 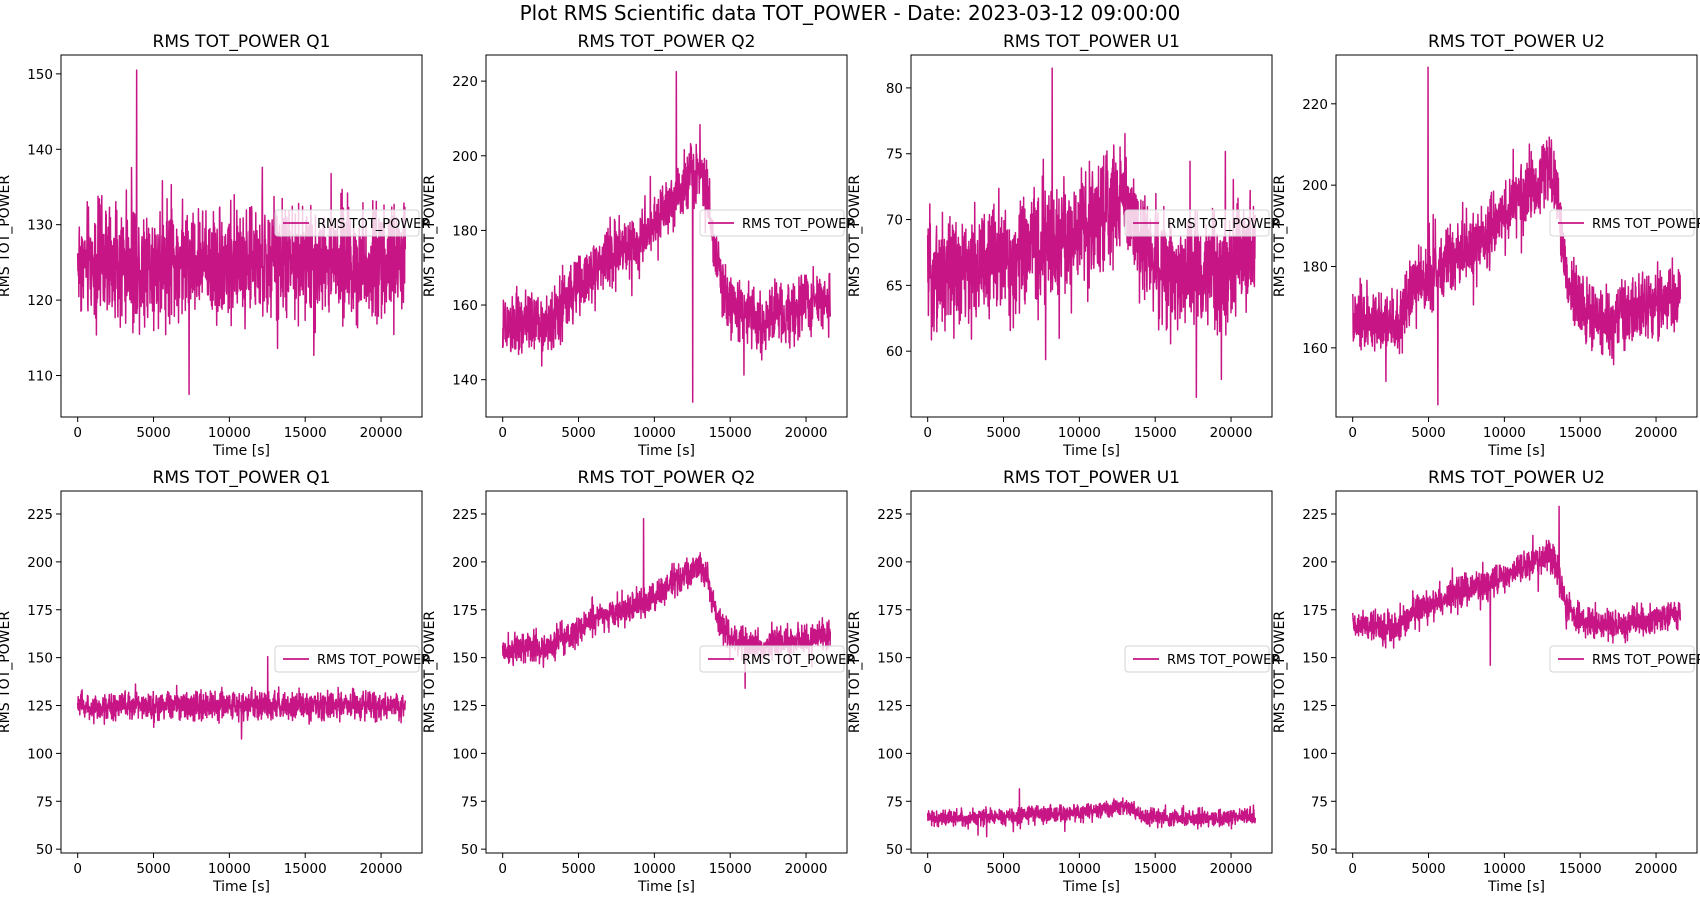 I want to click on y-tick-label: 180, so click(x=1315, y=268).